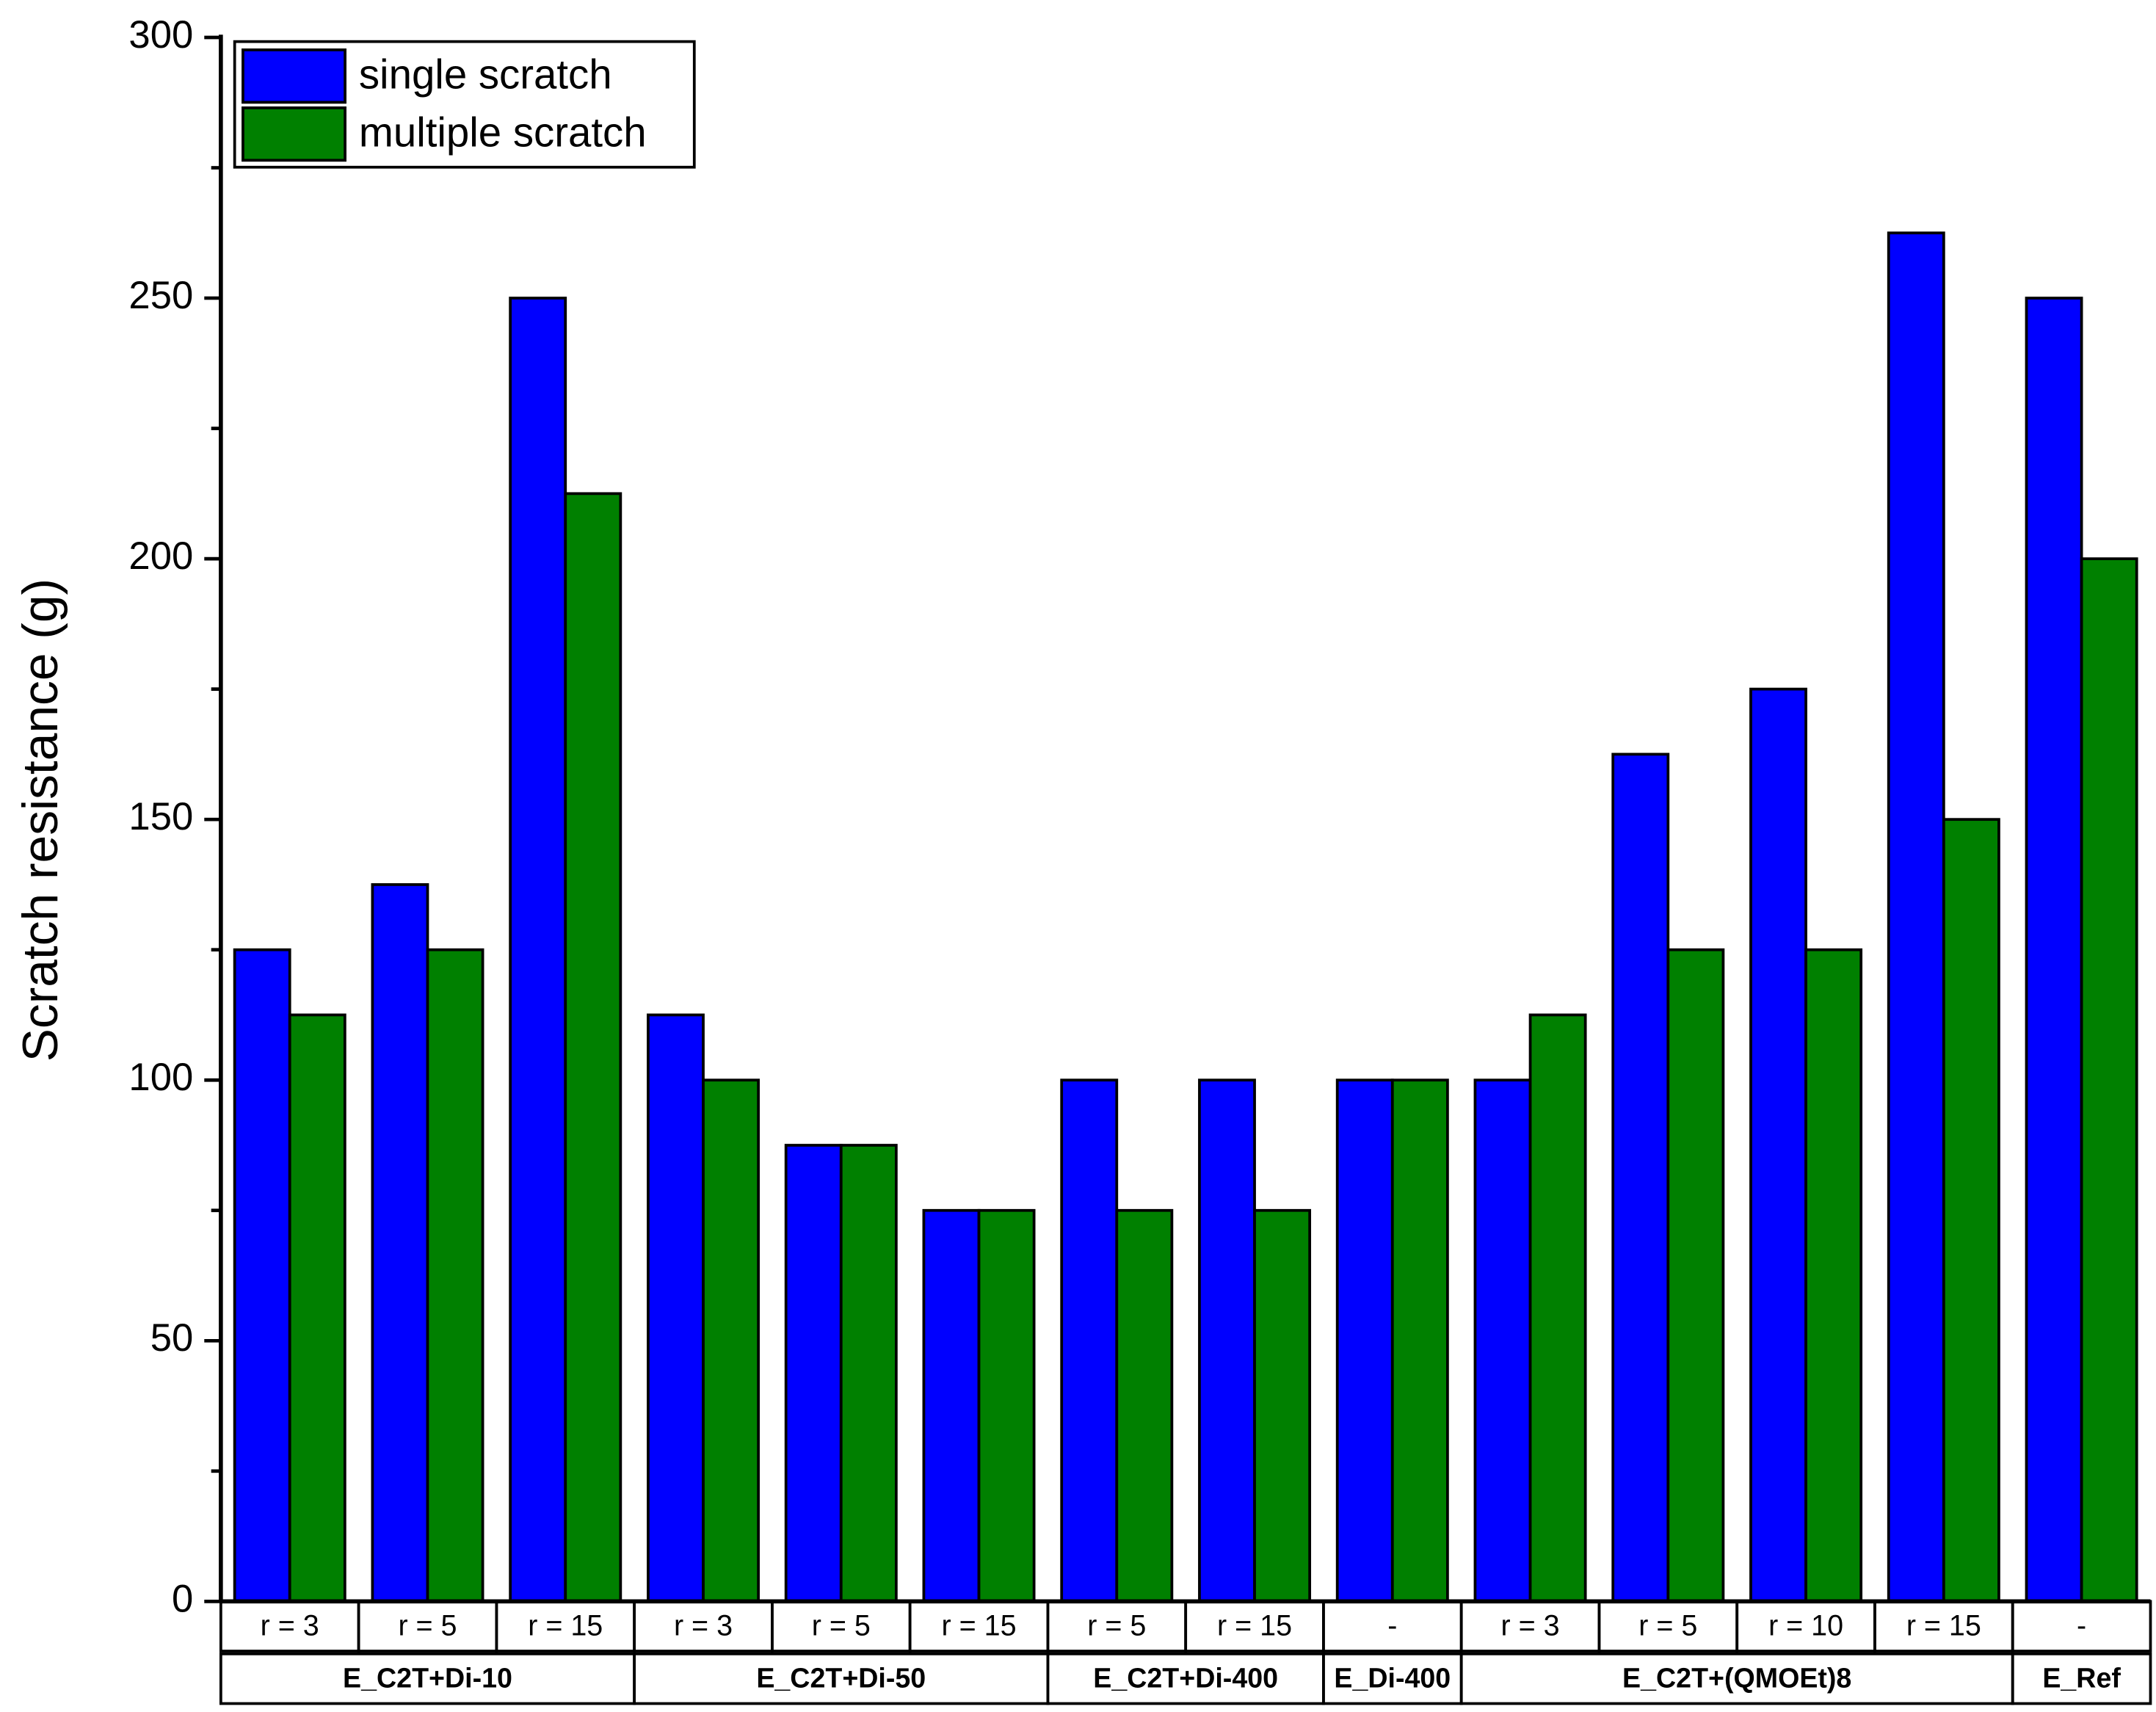 The width and height of the screenshot is (2156, 1712). What do you see at coordinates (1185, 1678) in the screenshot?
I see `group-label: E_C2T+Di-400` at bounding box center [1185, 1678].